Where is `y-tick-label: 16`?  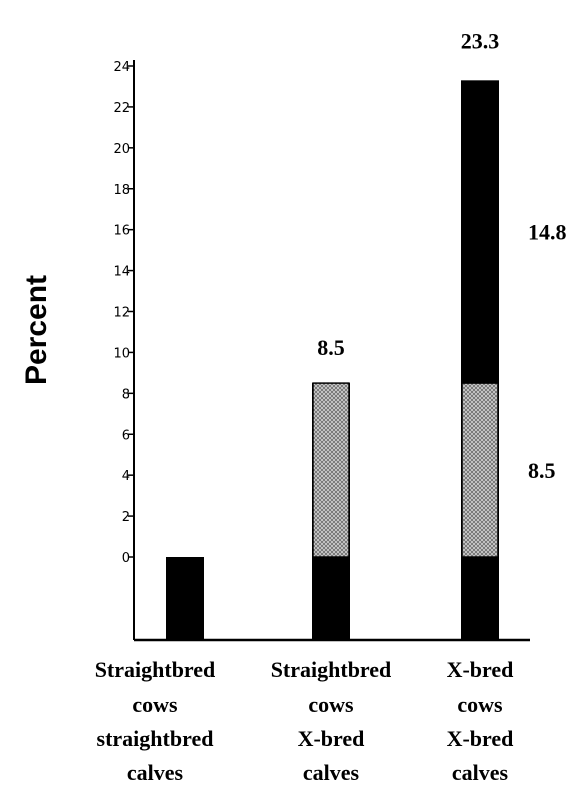 y-tick-label: 16 is located at coordinates (121, 231).